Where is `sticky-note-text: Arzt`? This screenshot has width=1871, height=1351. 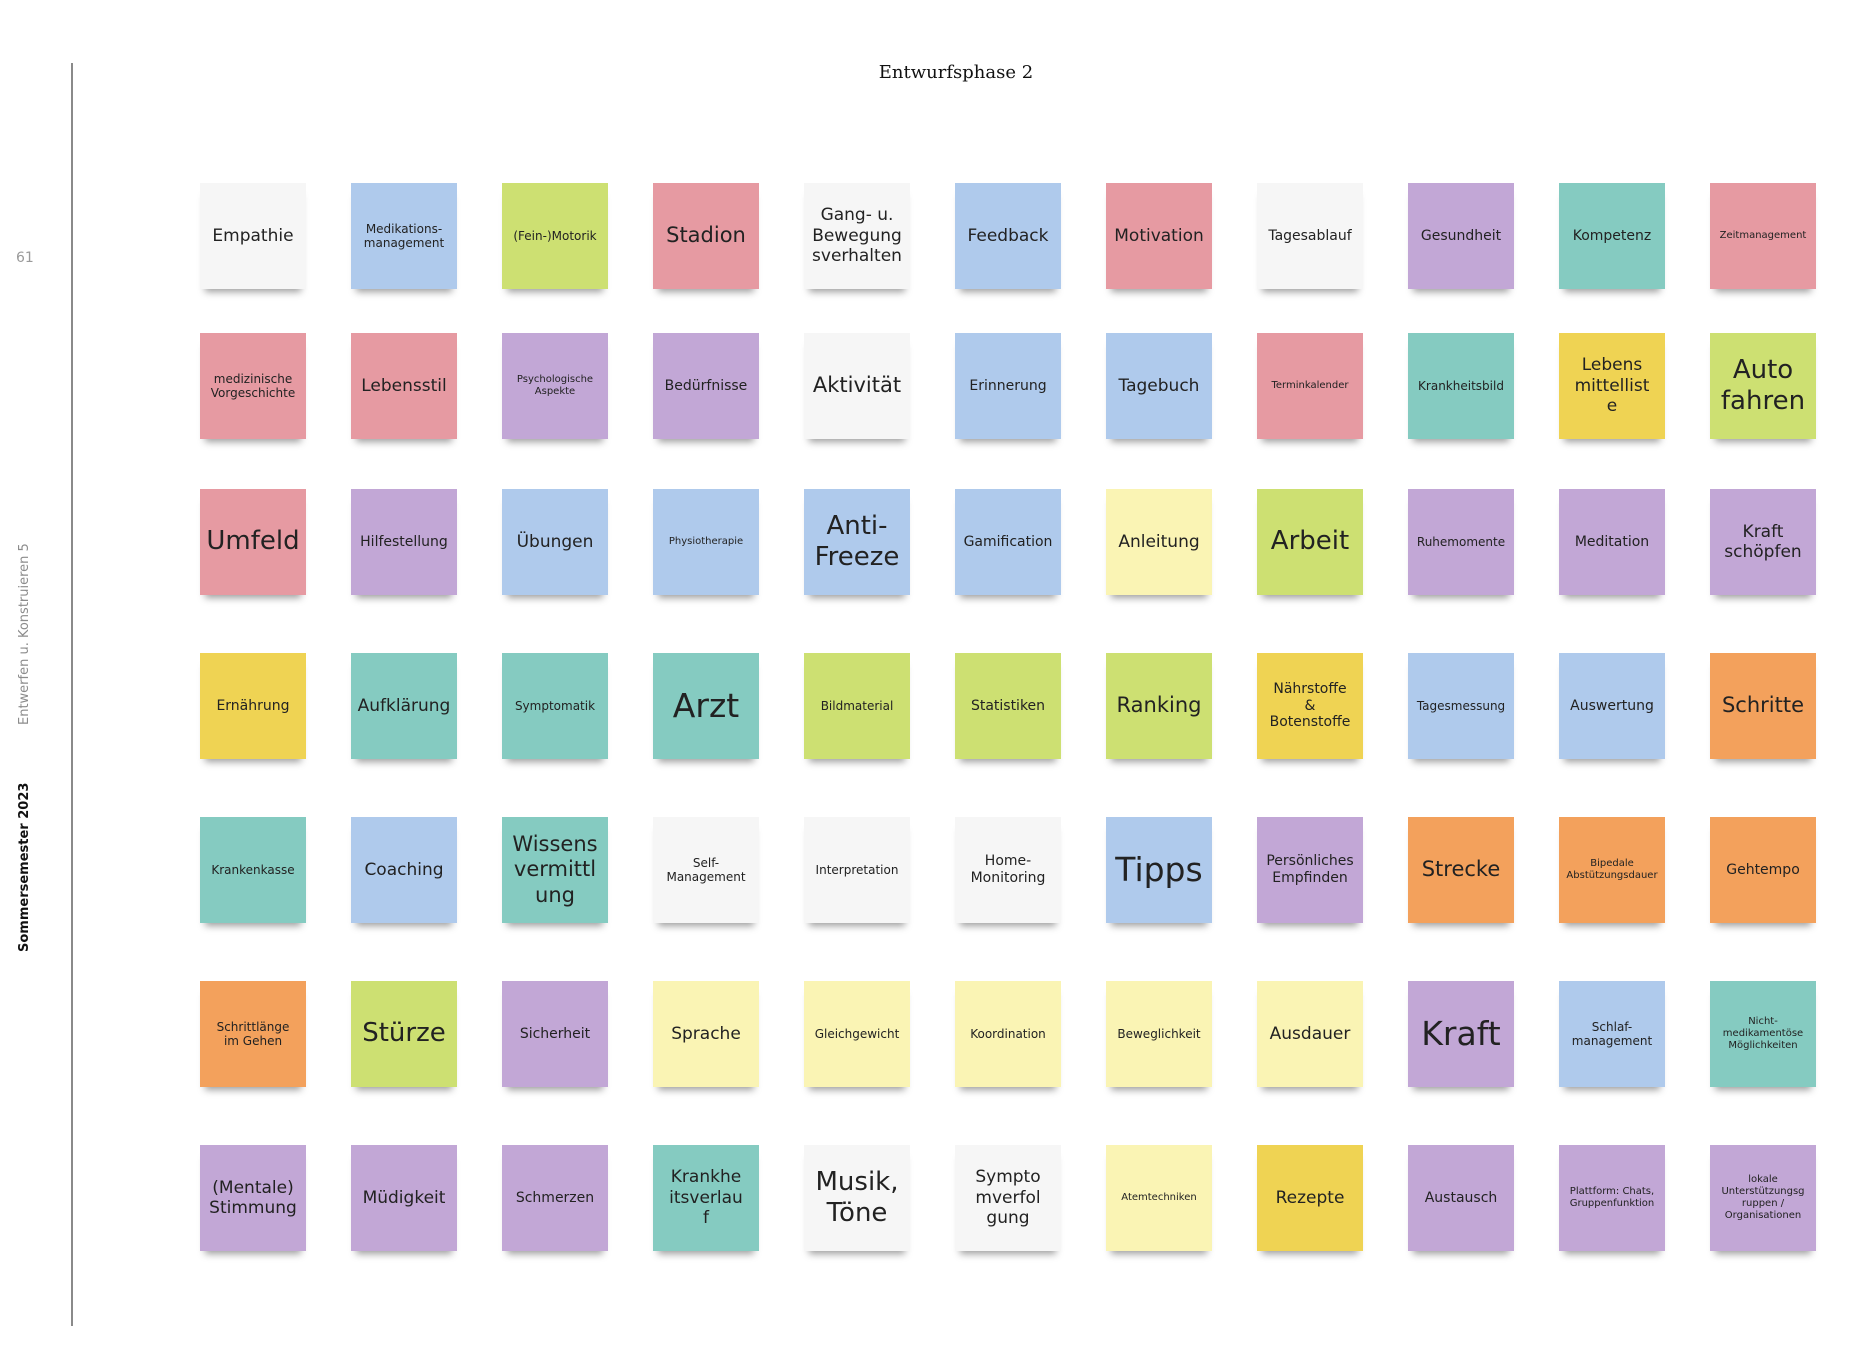
sticky-note-text: Arzt is located at coordinates (706, 706).